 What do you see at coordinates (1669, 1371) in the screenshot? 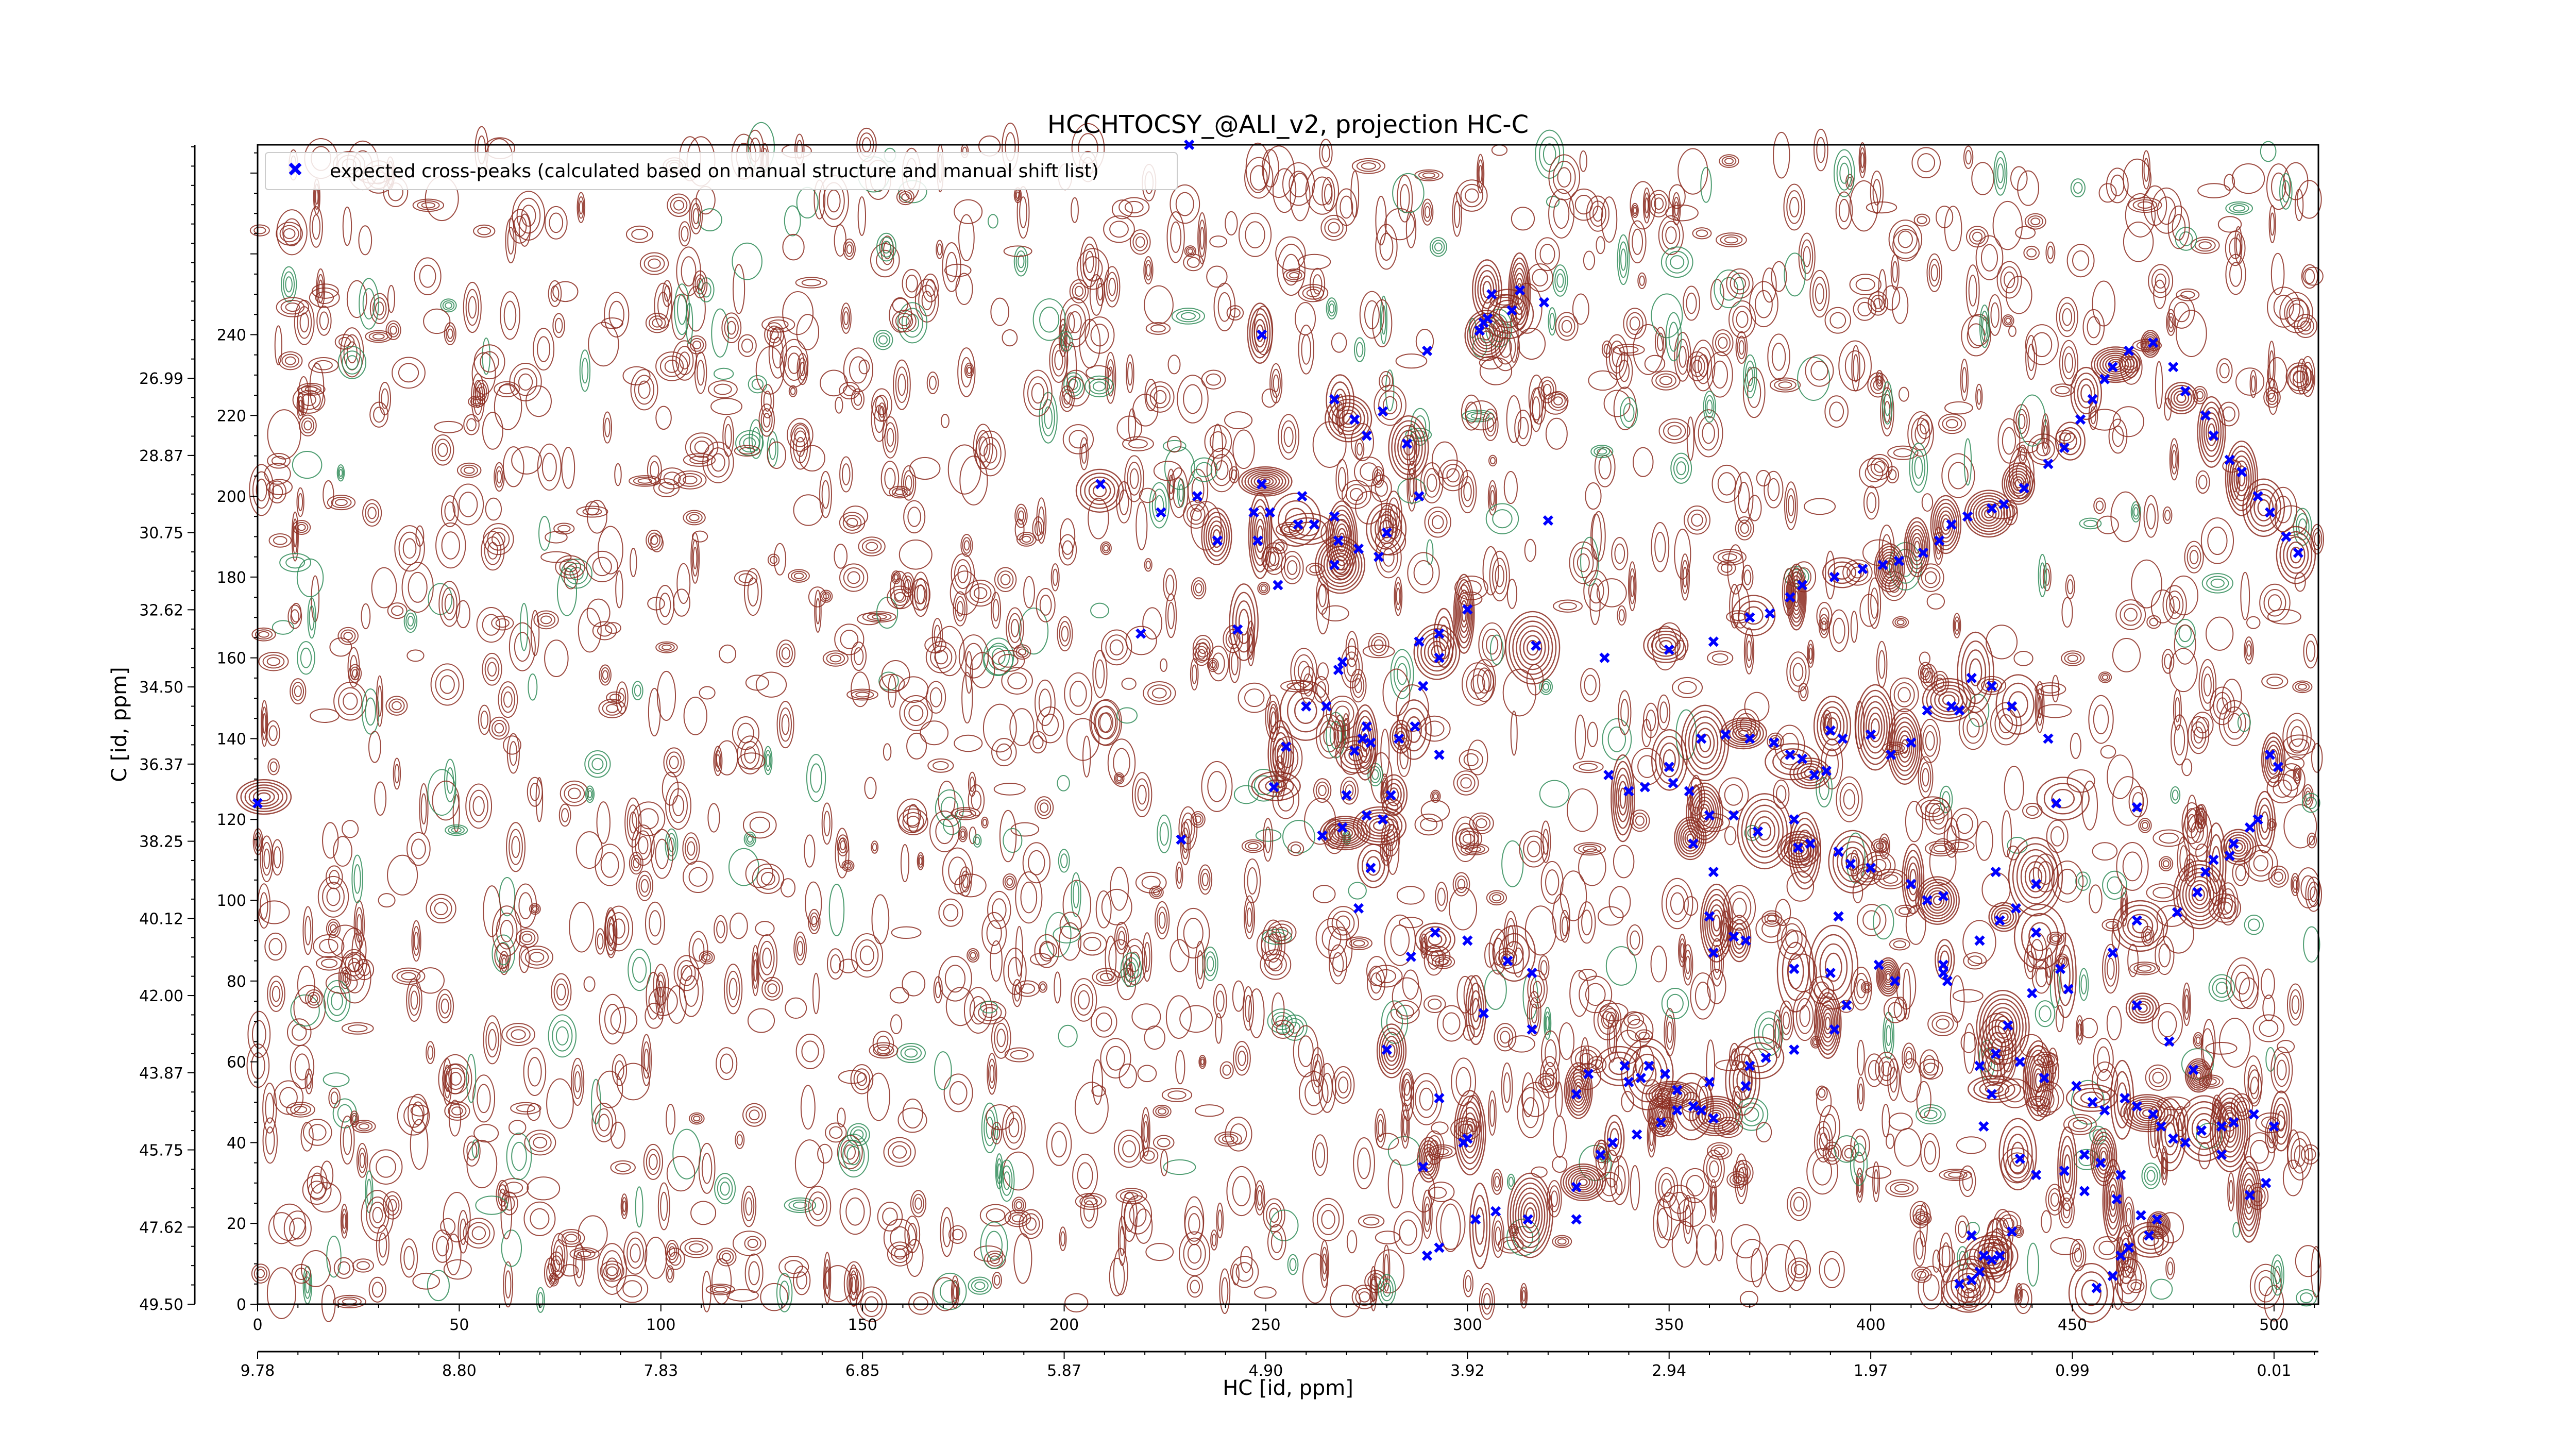
I see `x-ppm-tick-label: 2.94` at bounding box center [1669, 1371].